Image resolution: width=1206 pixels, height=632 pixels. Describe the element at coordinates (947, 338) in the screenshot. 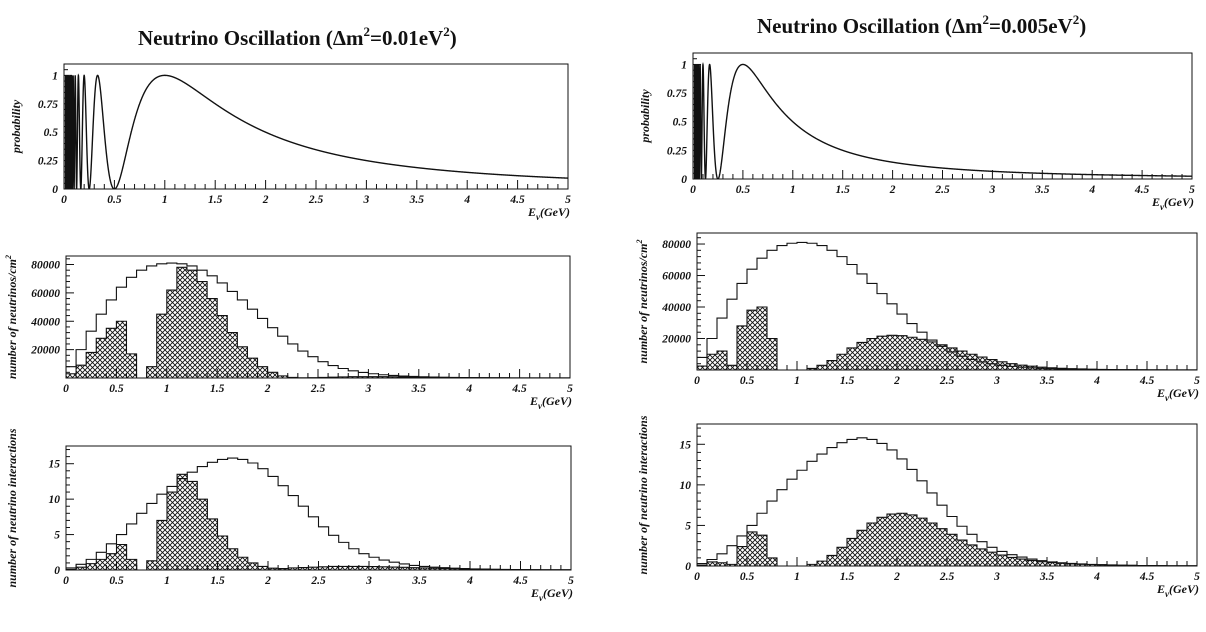

I see `oscillated-histogram` at that location.